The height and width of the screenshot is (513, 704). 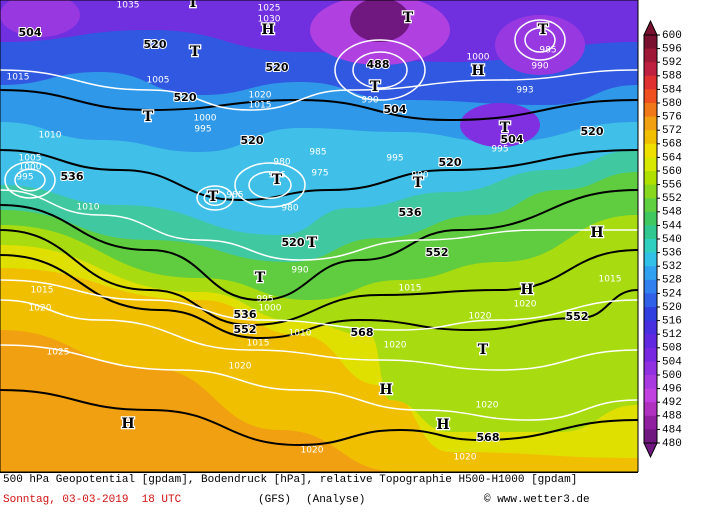 What do you see at coordinates (672, 390) in the screenshot?
I see `colorbar-tick-label: 496` at bounding box center [672, 390].